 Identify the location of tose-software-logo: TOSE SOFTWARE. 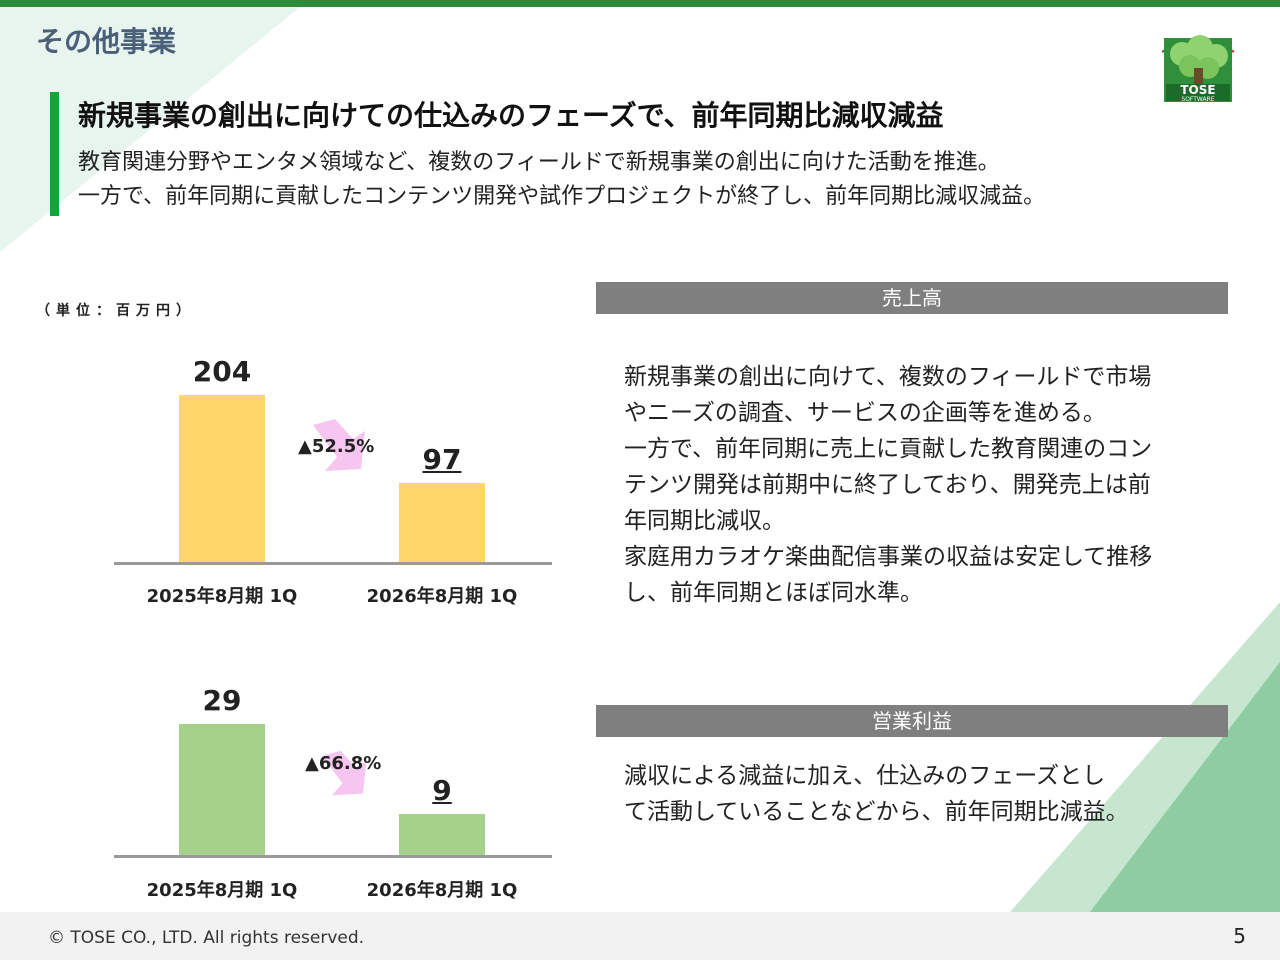
(1198, 69).